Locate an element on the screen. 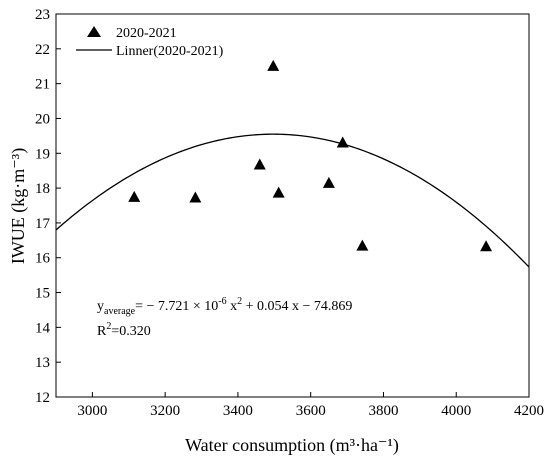  x-tick-label: 3800 is located at coordinates (383, 411).